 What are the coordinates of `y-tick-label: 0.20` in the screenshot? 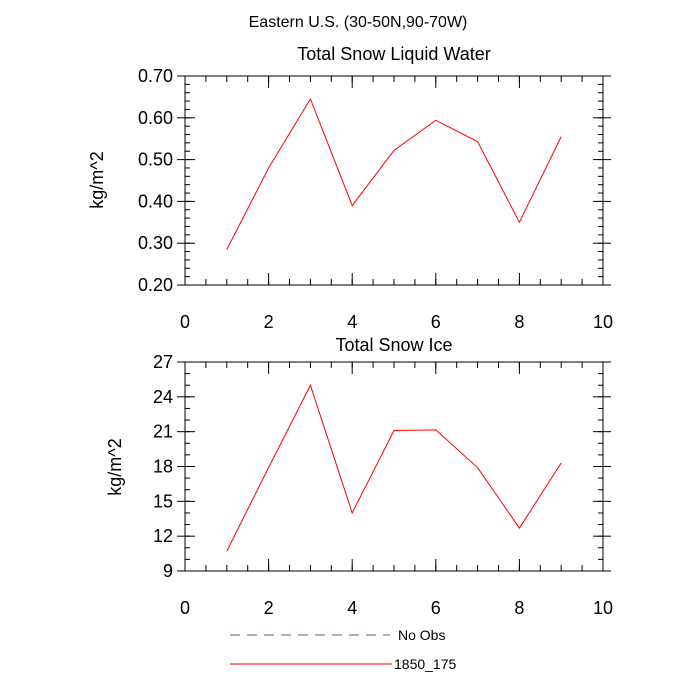 It's located at (155, 285).